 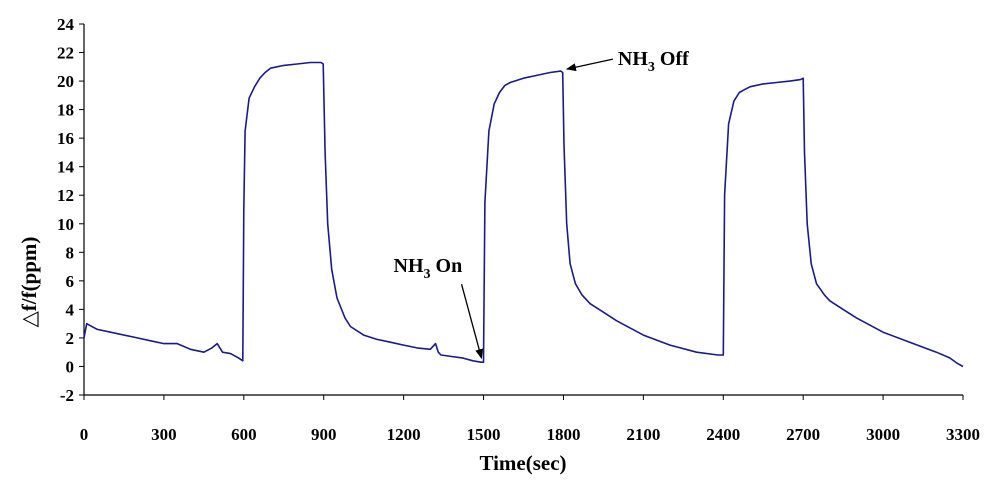 What do you see at coordinates (70, 281) in the screenshot?
I see `y-tick-label: 6` at bounding box center [70, 281].